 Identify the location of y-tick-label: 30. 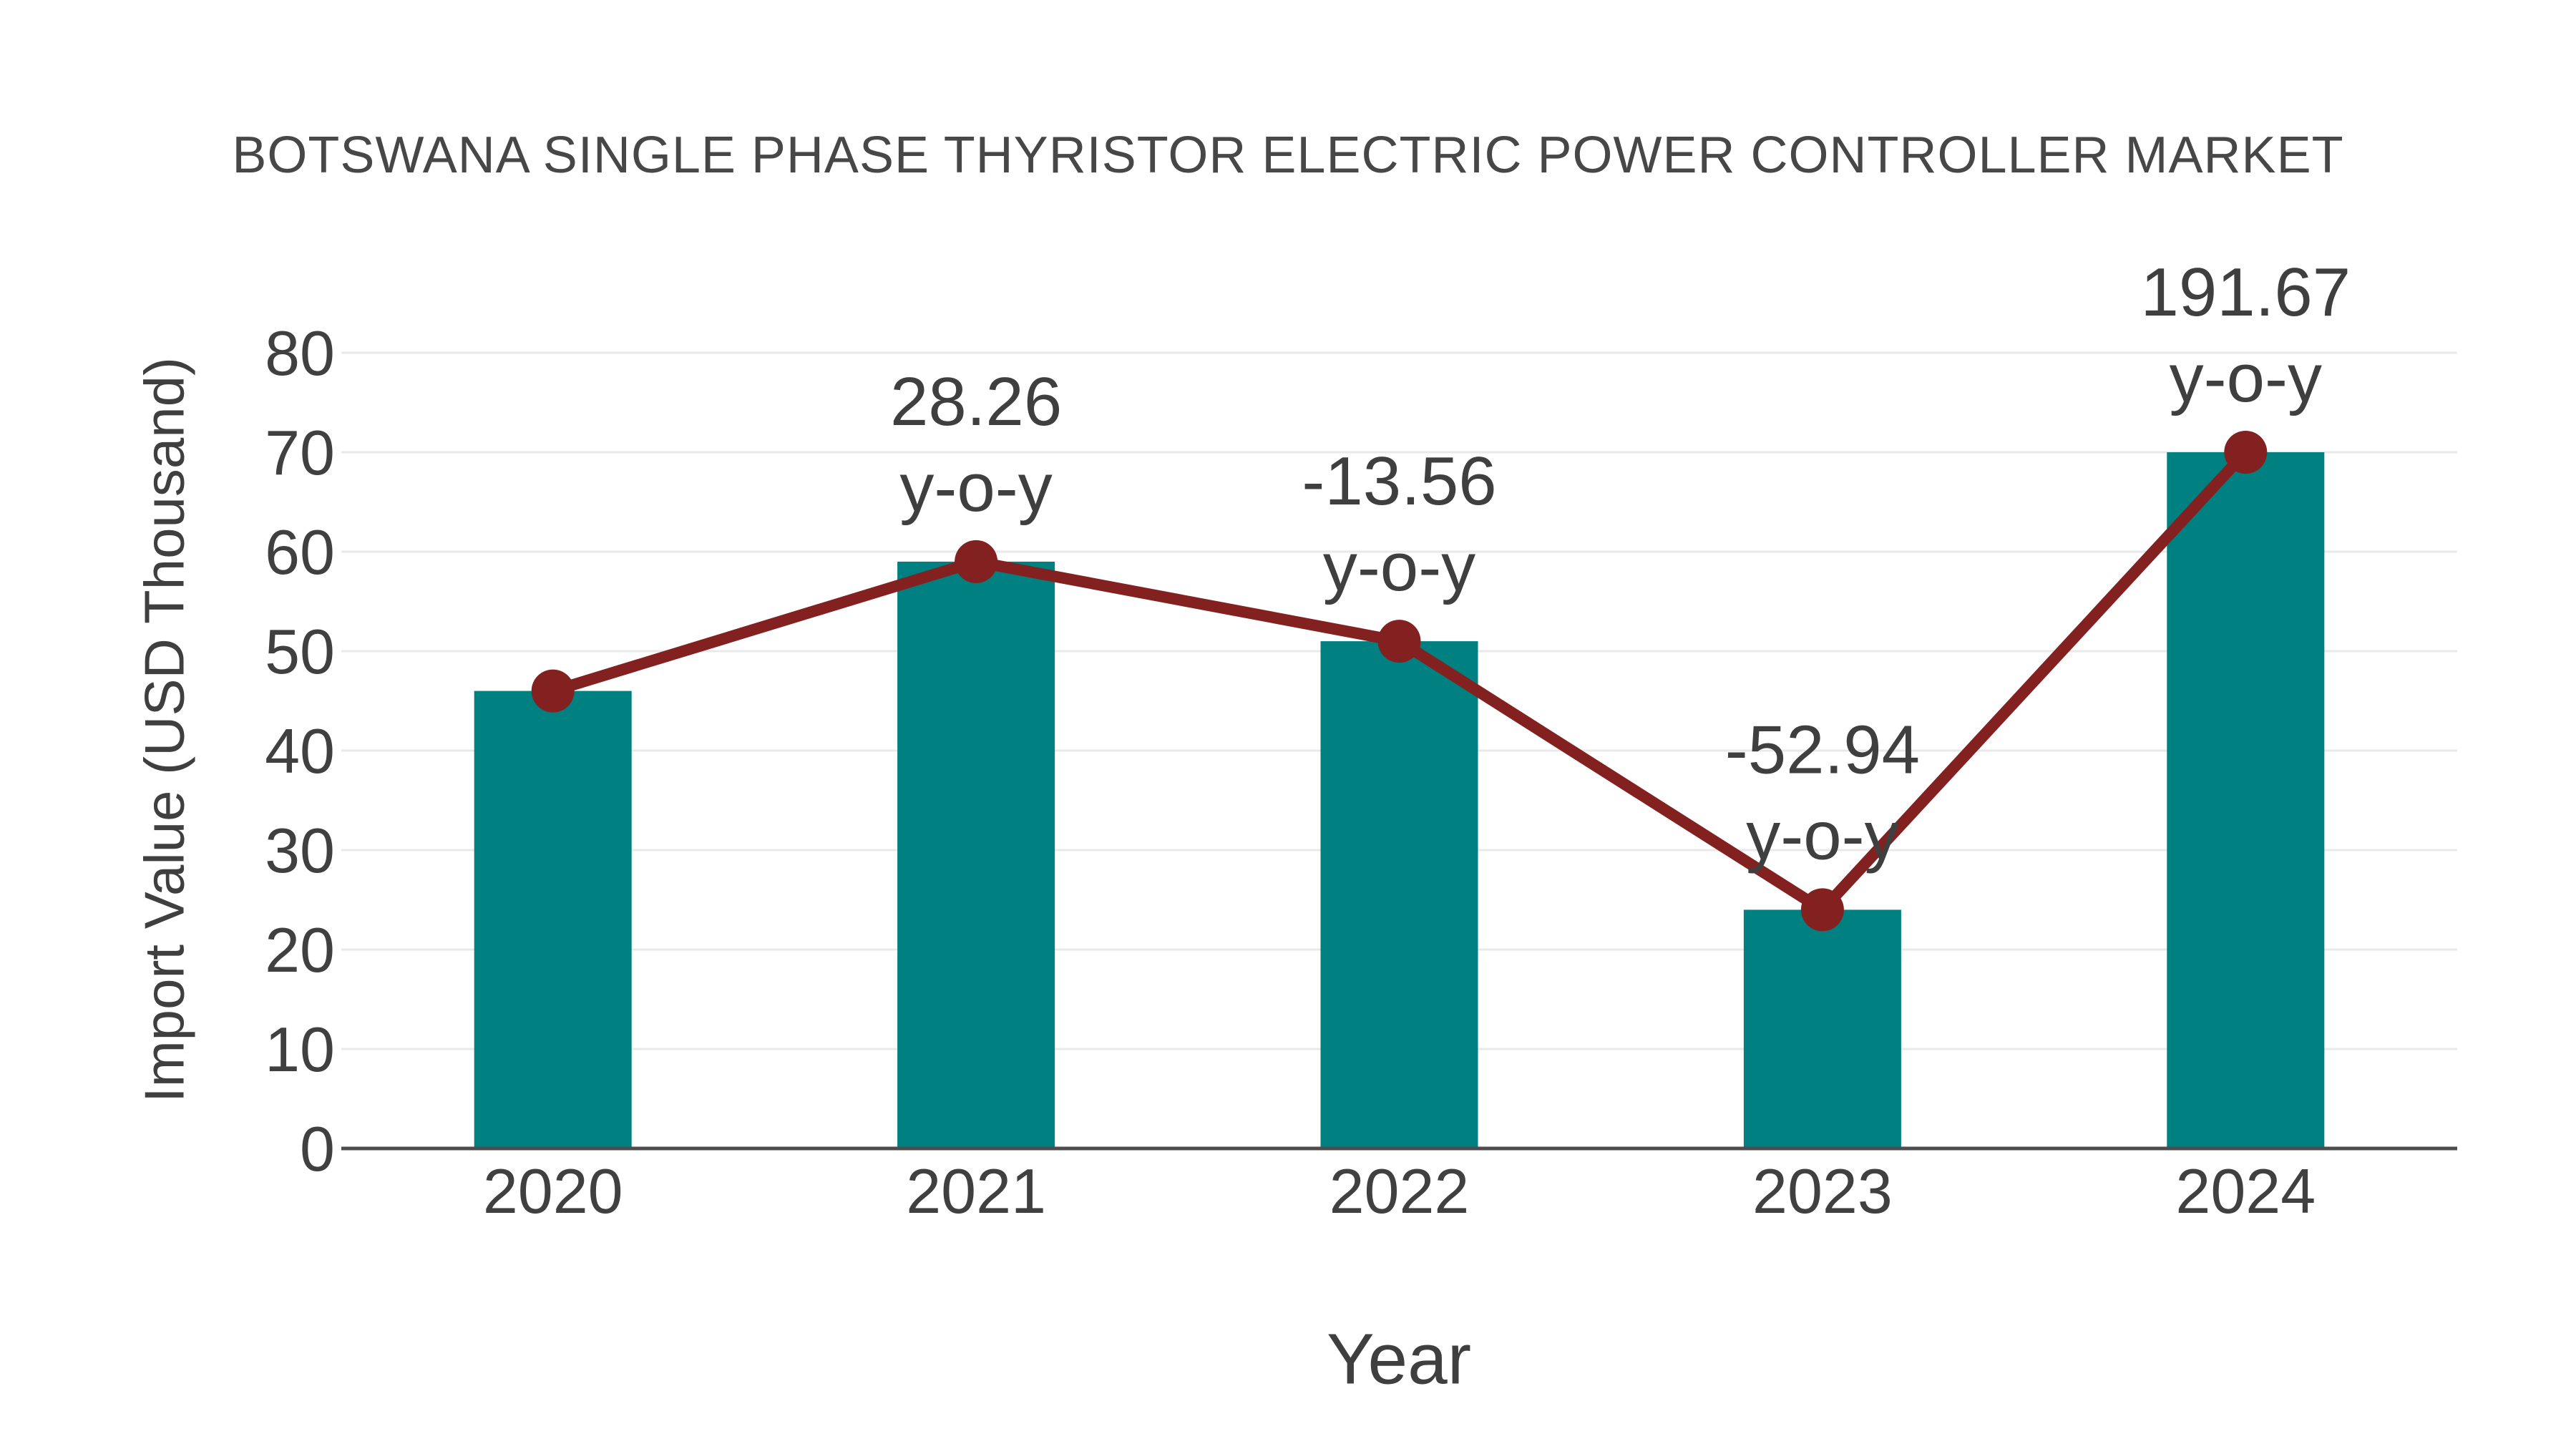
(300, 850).